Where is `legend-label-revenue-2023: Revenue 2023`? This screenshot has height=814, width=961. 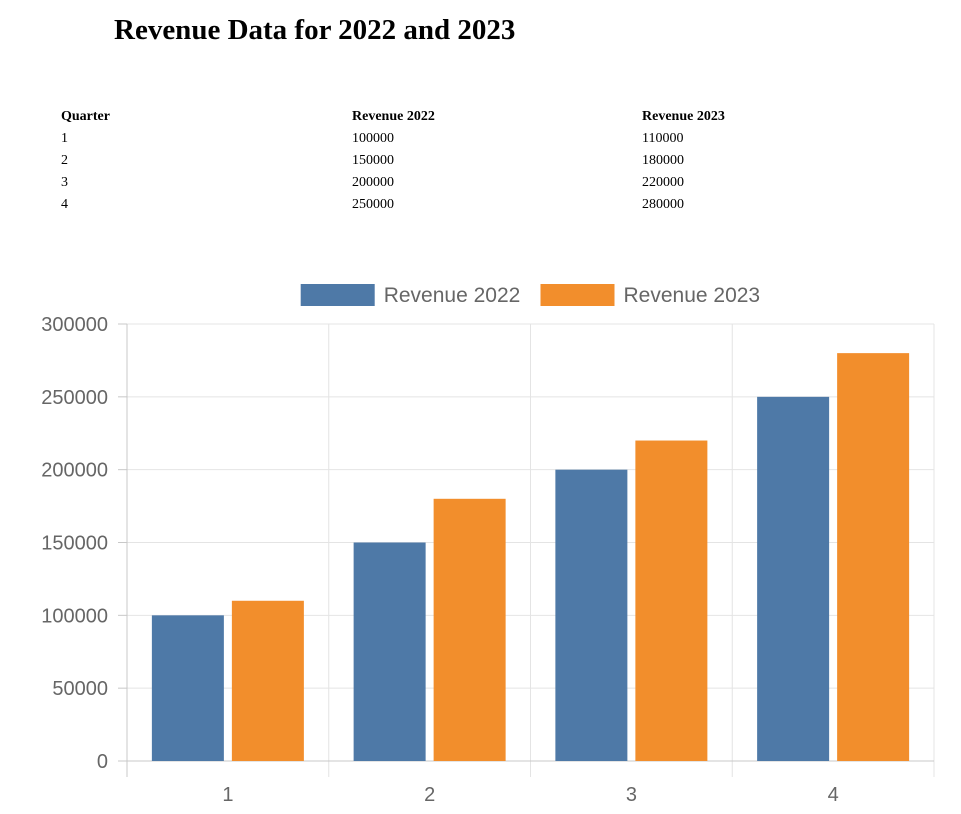 legend-label-revenue-2023: Revenue 2023 is located at coordinates (692, 295).